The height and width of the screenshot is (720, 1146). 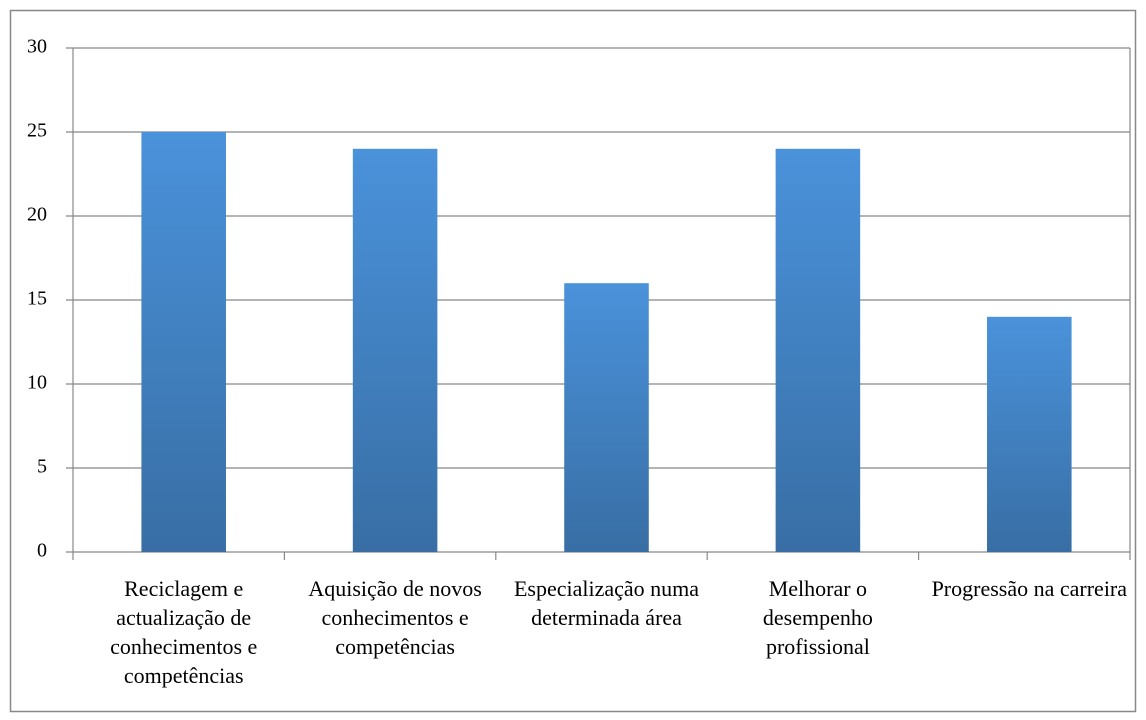 I want to click on y-tick-label: 15, so click(x=37, y=299).